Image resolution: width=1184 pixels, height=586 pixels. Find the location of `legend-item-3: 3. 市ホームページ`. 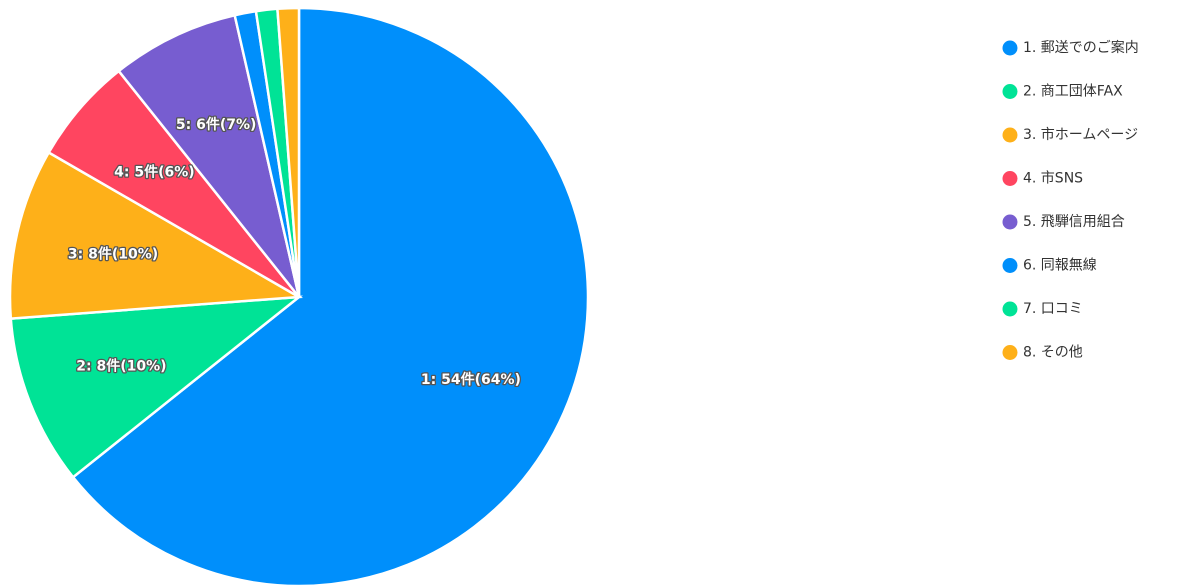

legend-item-3: 3. 市ホームページ is located at coordinates (1070, 134).